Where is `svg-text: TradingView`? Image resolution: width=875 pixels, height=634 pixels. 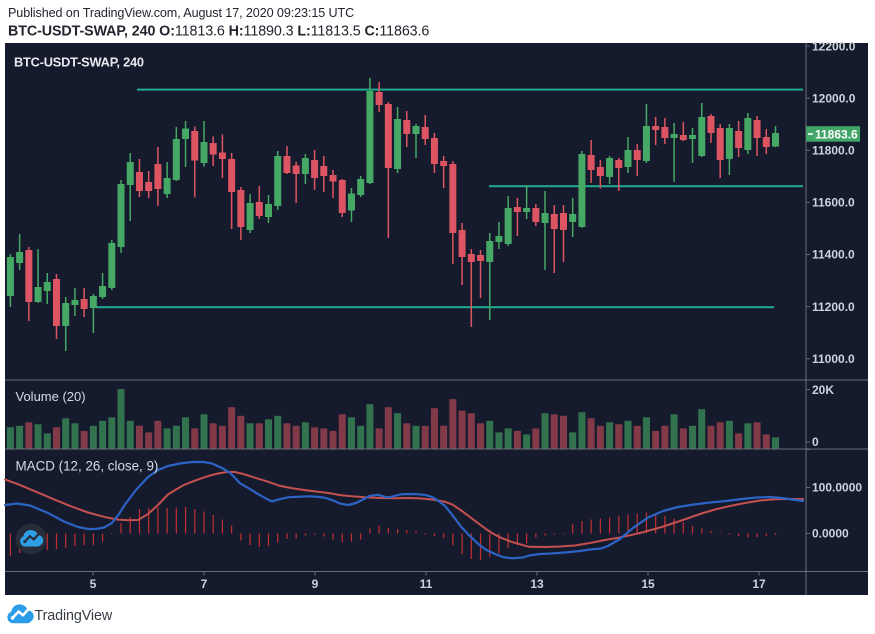
svg-text: TradingView is located at coordinates (74, 616).